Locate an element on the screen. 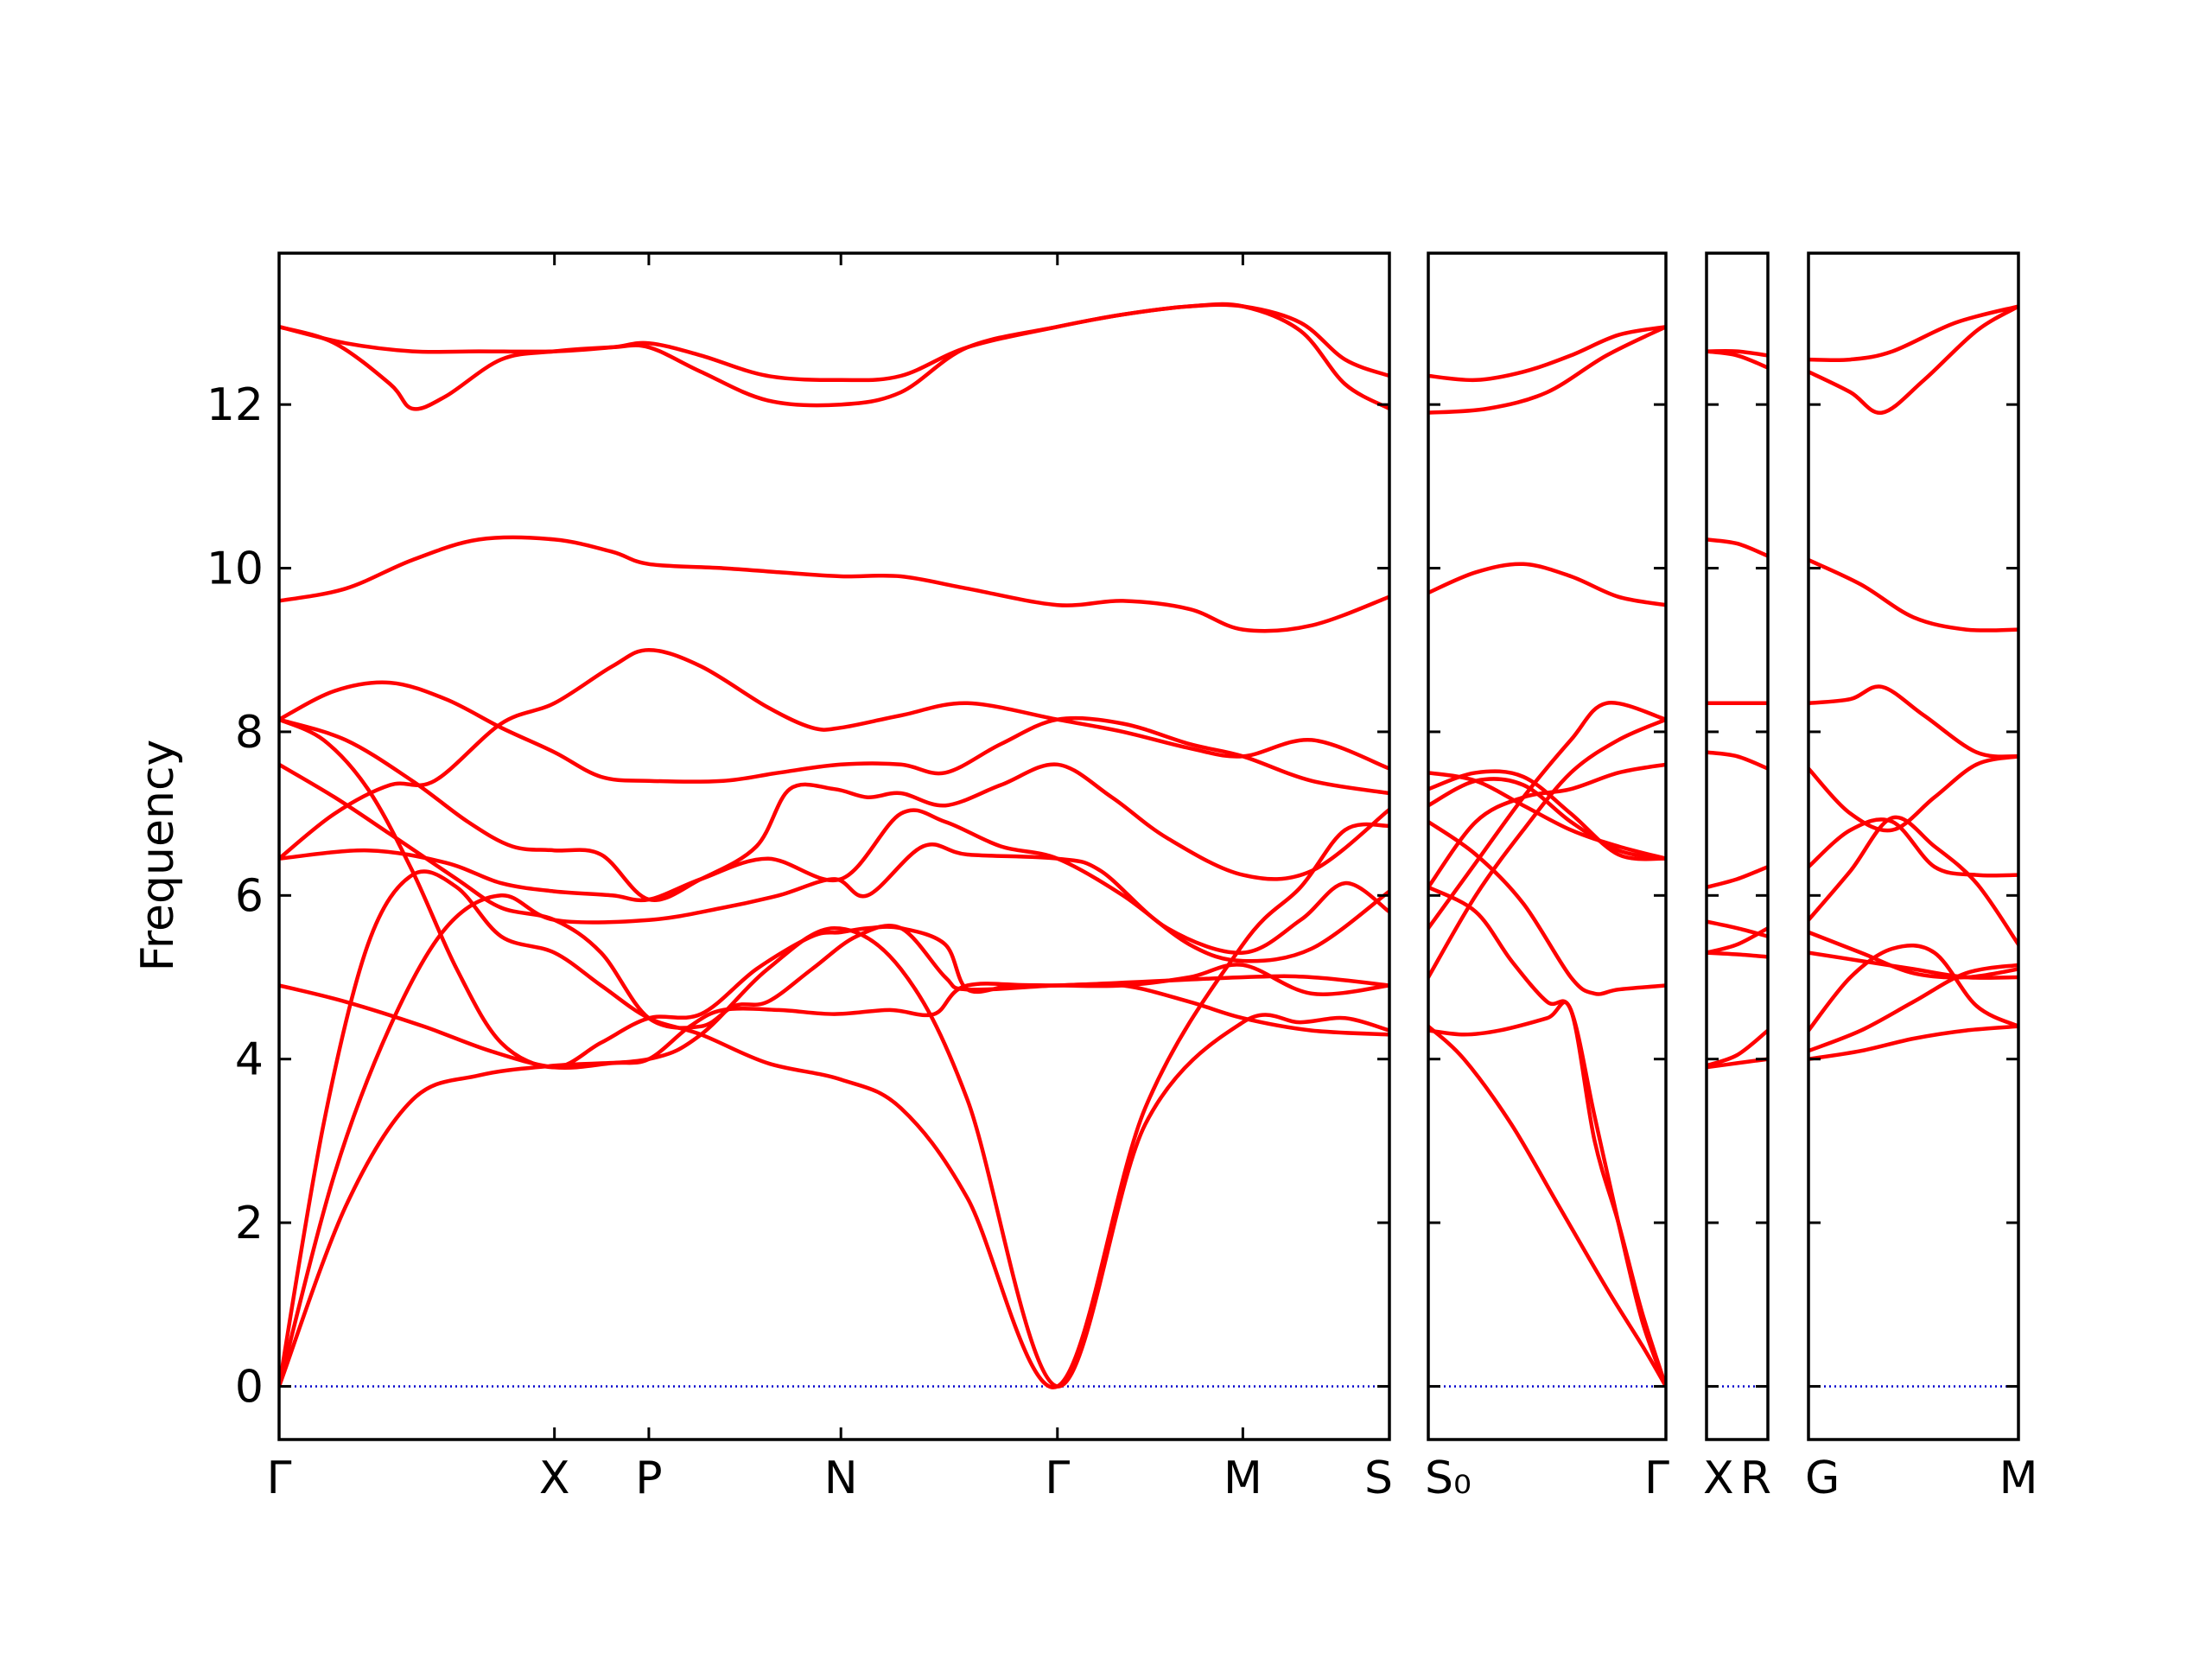 This screenshot has height=1659, width=2212. x-tick-label: P is located at coordinates (648, 1478).